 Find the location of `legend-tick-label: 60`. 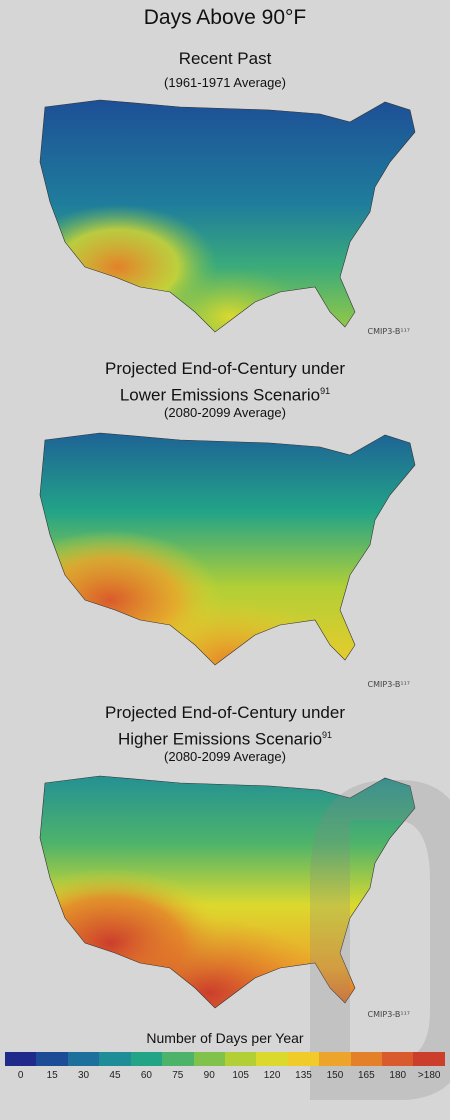

legend-tick-label: 60 is located at coordinates (146, 1075).